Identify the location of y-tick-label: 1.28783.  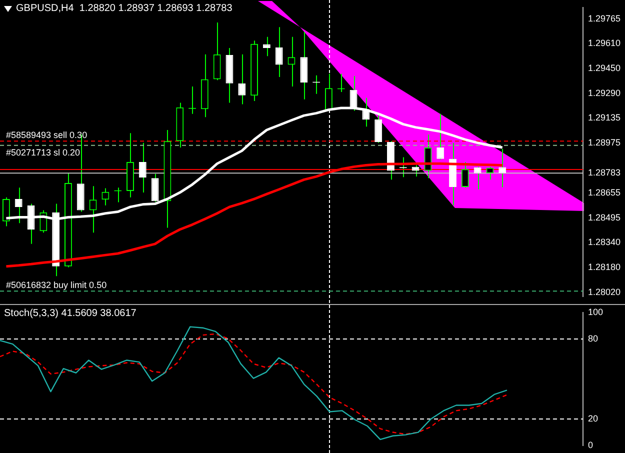
(604, 173).